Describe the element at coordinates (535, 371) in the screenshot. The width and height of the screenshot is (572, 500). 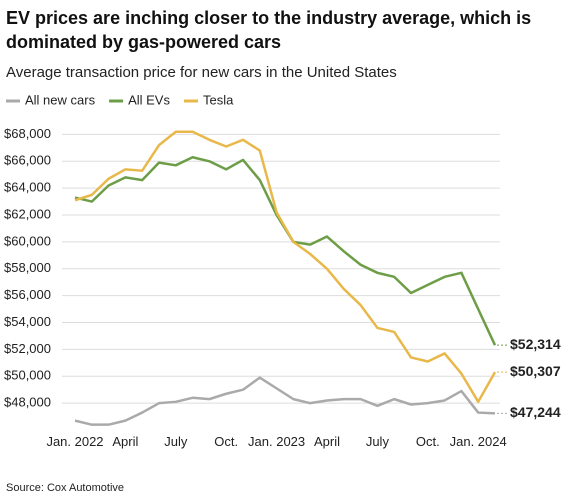
I see `value-label: $50,307` at that location.